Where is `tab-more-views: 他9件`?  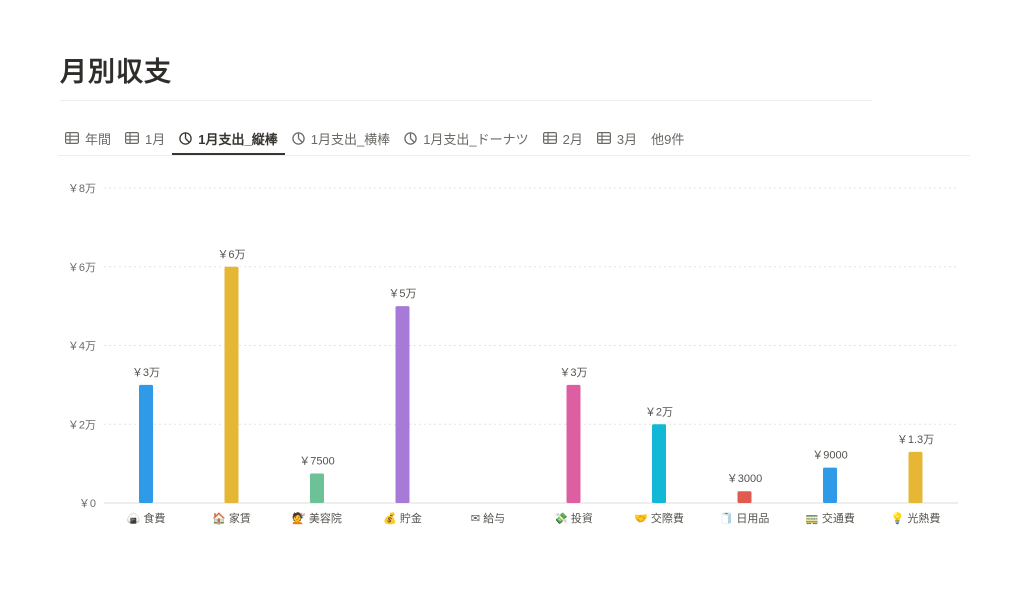 tab-more-views: 他9件 is located at coordinates (667, 138).